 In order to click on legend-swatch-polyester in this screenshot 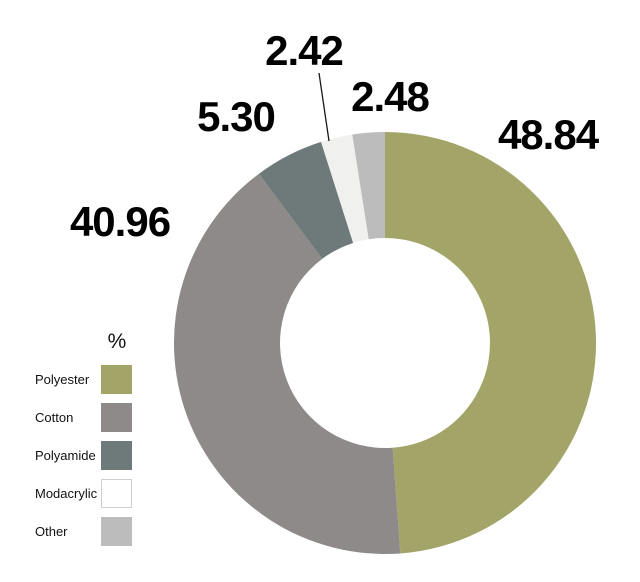, I will do `click(116, 379)`.